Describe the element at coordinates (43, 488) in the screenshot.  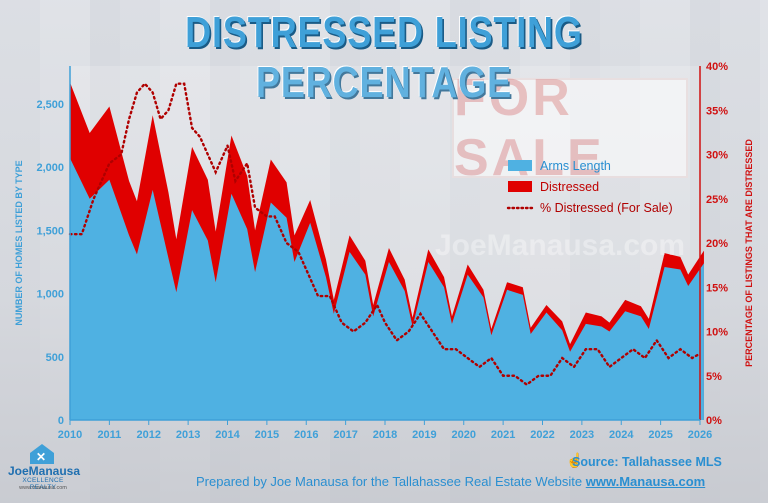
I see `logo-url: www.manausa.com` at that location.